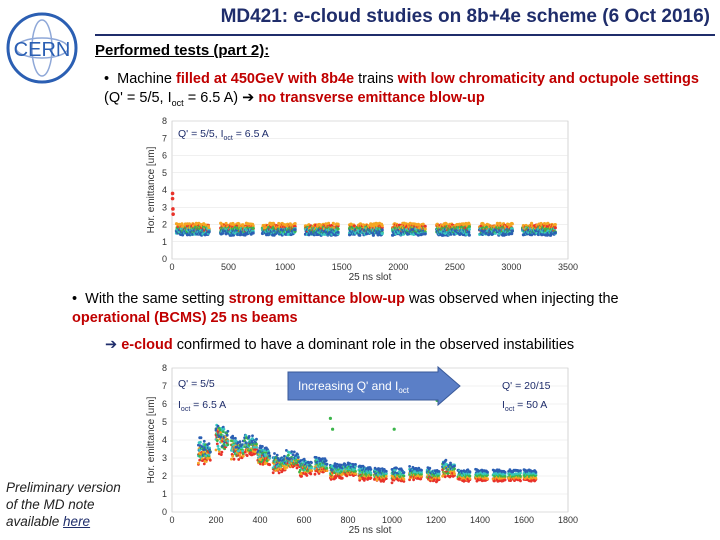 This screenshot has width=720, height=540. I want to click on y-tick-label: 8, so click(164, 368).